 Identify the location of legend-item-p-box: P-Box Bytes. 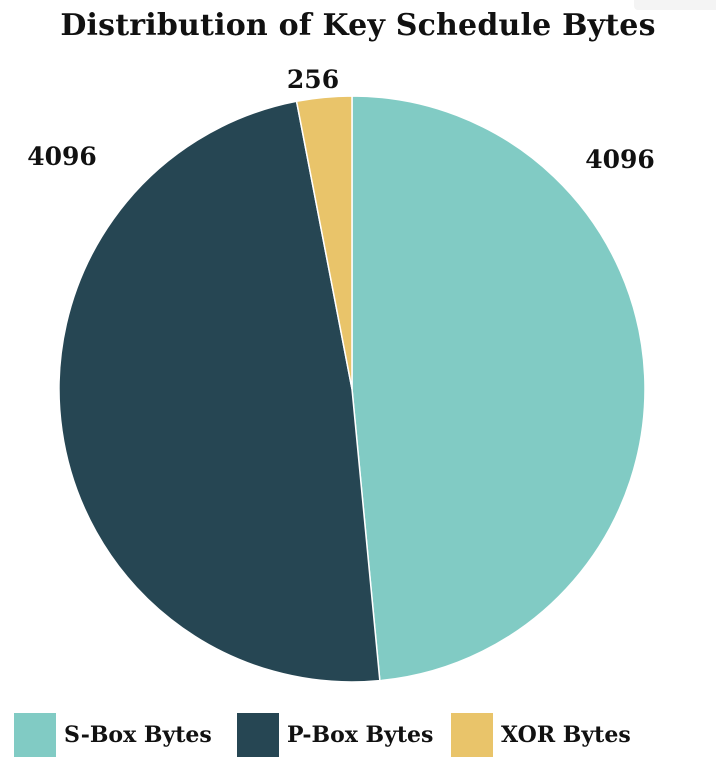
(335, 735).